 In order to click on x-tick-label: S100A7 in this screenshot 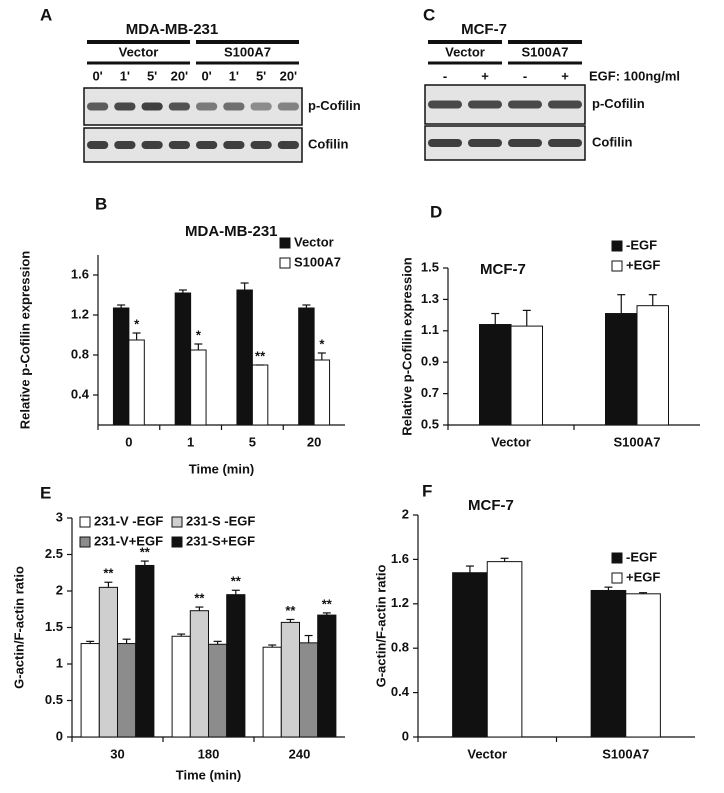, I will do `click(637, 441)`.